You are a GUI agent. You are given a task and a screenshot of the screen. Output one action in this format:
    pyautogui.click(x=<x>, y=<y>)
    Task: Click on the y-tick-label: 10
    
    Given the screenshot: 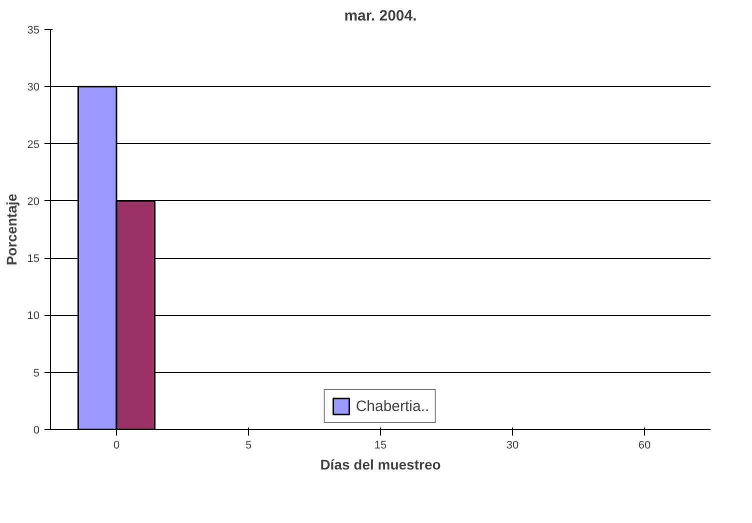 What is the action you would take?
    pyautogui.click(x=33, y=316)
    